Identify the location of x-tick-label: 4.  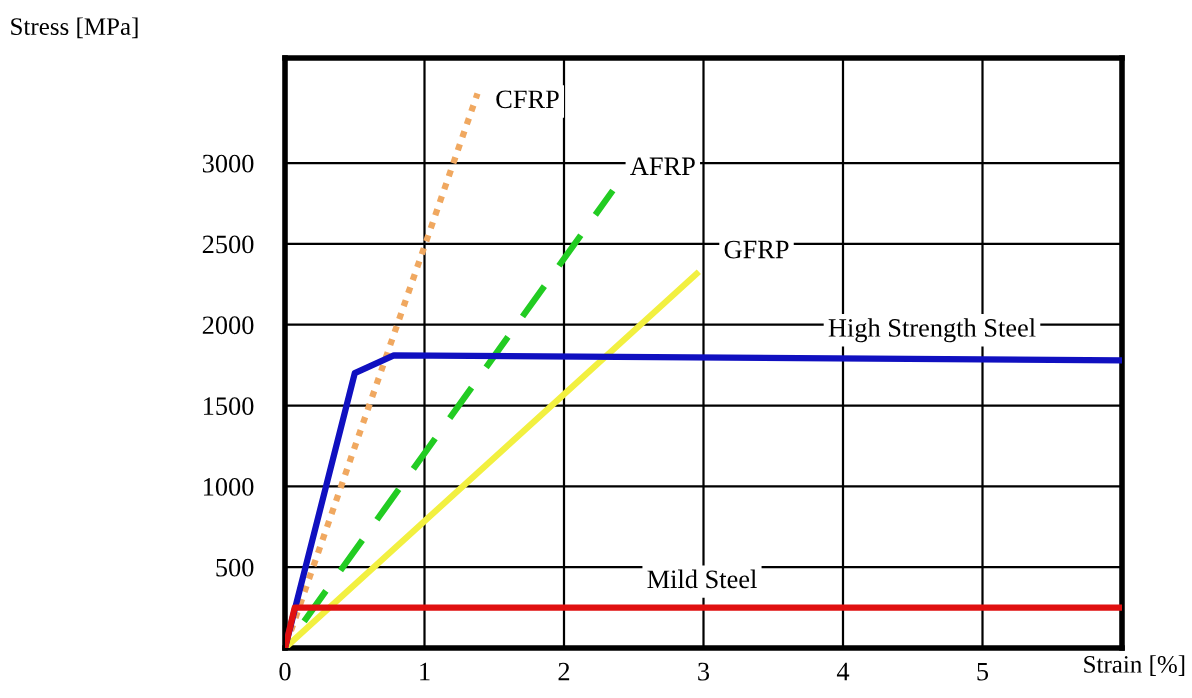
(843, 671).